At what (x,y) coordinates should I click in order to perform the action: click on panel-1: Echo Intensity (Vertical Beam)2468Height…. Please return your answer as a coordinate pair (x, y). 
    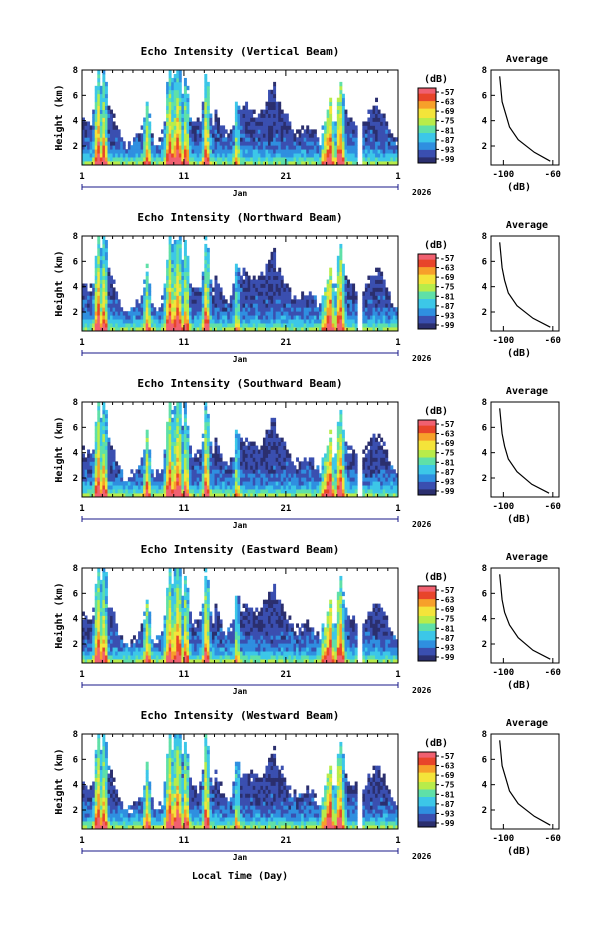
    Looking at the image, I should click on (307, 121).